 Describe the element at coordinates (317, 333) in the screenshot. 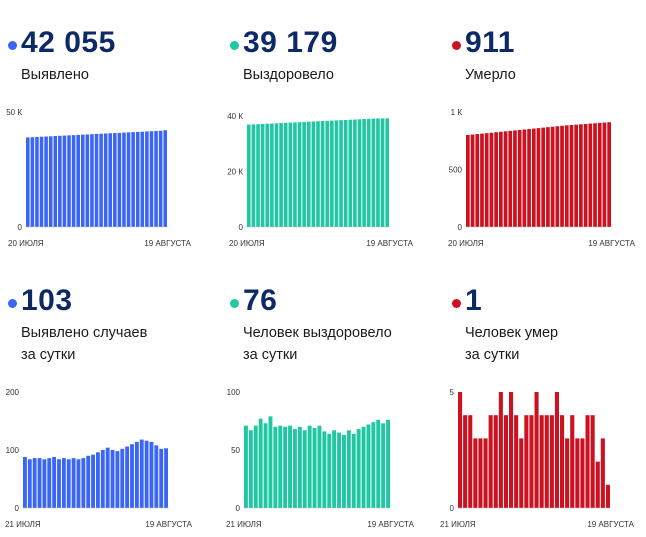

I see `daily-recovered-label-line: Человек выздоровело` at that location.